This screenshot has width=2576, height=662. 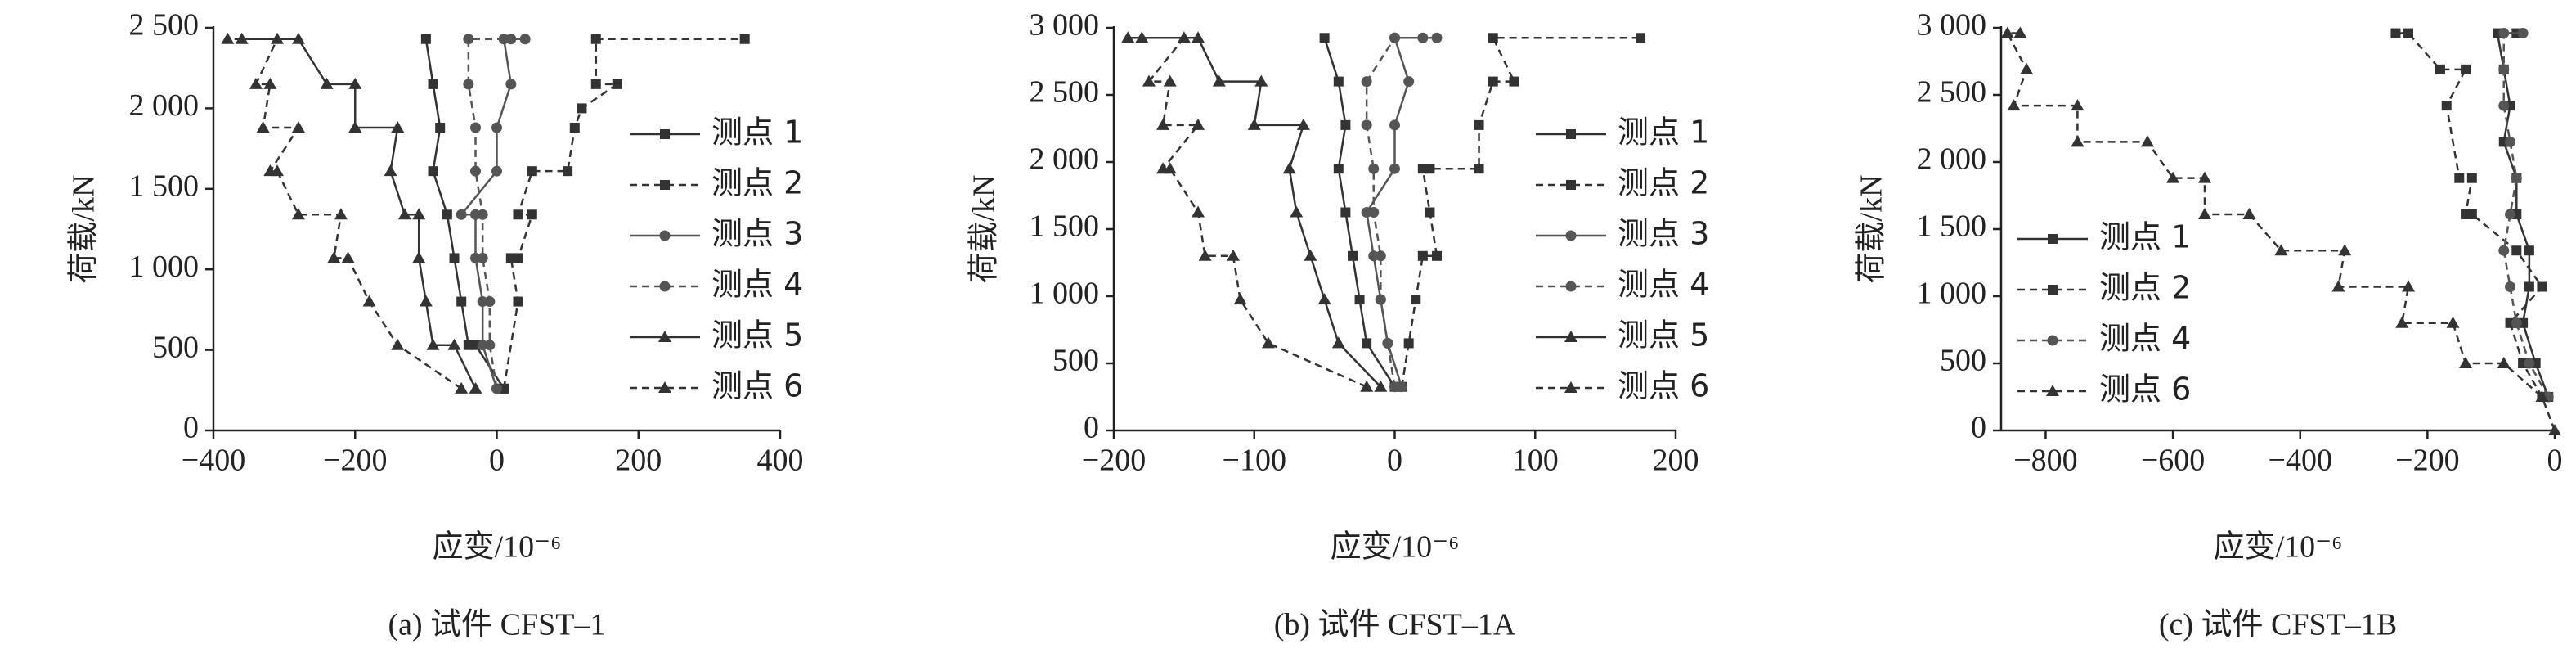 I want to click on legend-label: 测点 2, so click(x=2145, y=288).